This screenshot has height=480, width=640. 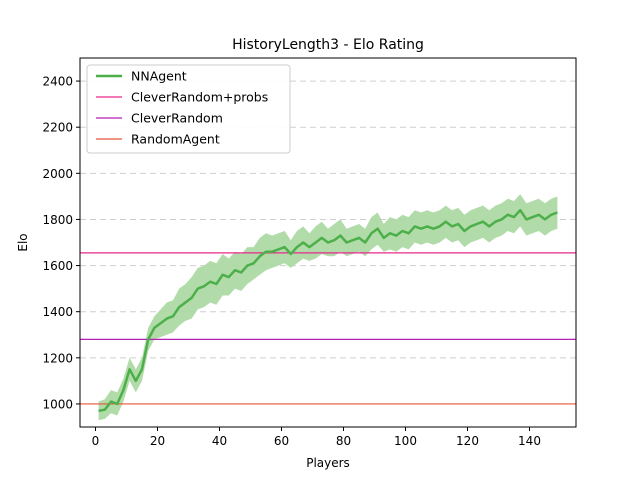 What do you see at coordinates (177, 118) in the screenshot?
I see `legend-label: CleverRandom` at bounding box center [177, 118].